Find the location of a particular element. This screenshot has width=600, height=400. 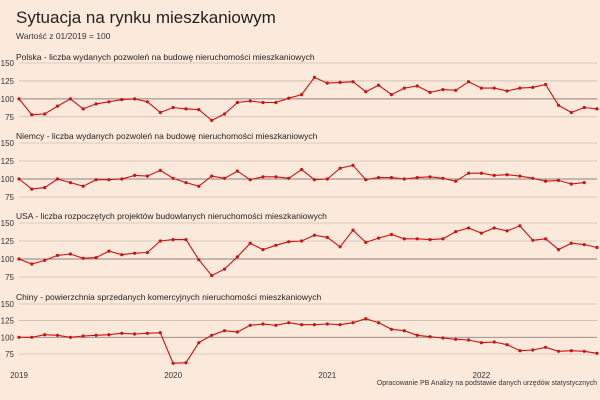

ytick-label-1-75: 75 is located at coordinates (9, 197).